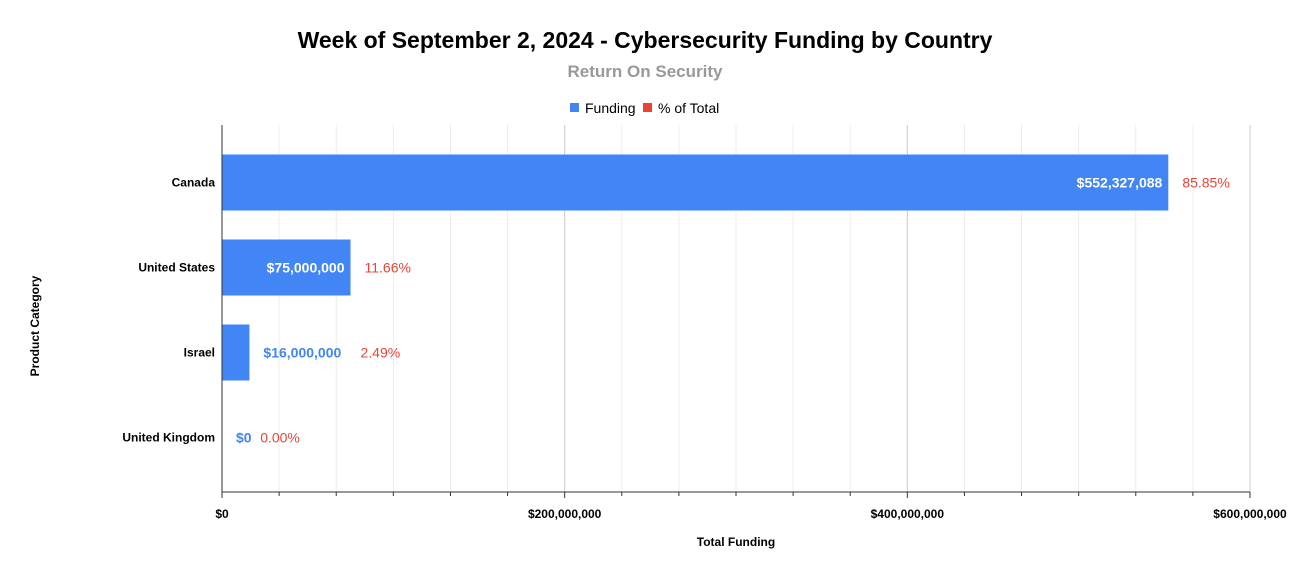 The image size is (1292, 575). What do you see at coordinates (176, 268) in the screenshot?
I see `category-label: United States` at bounding box center [176, 268].